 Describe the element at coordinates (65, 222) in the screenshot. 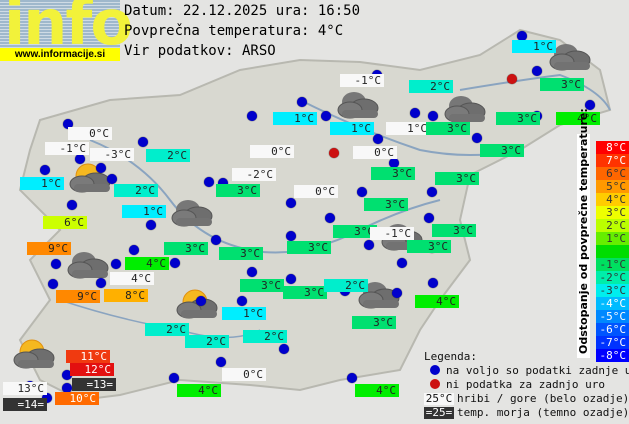

I see `station-temperature: 6°C` at that location.